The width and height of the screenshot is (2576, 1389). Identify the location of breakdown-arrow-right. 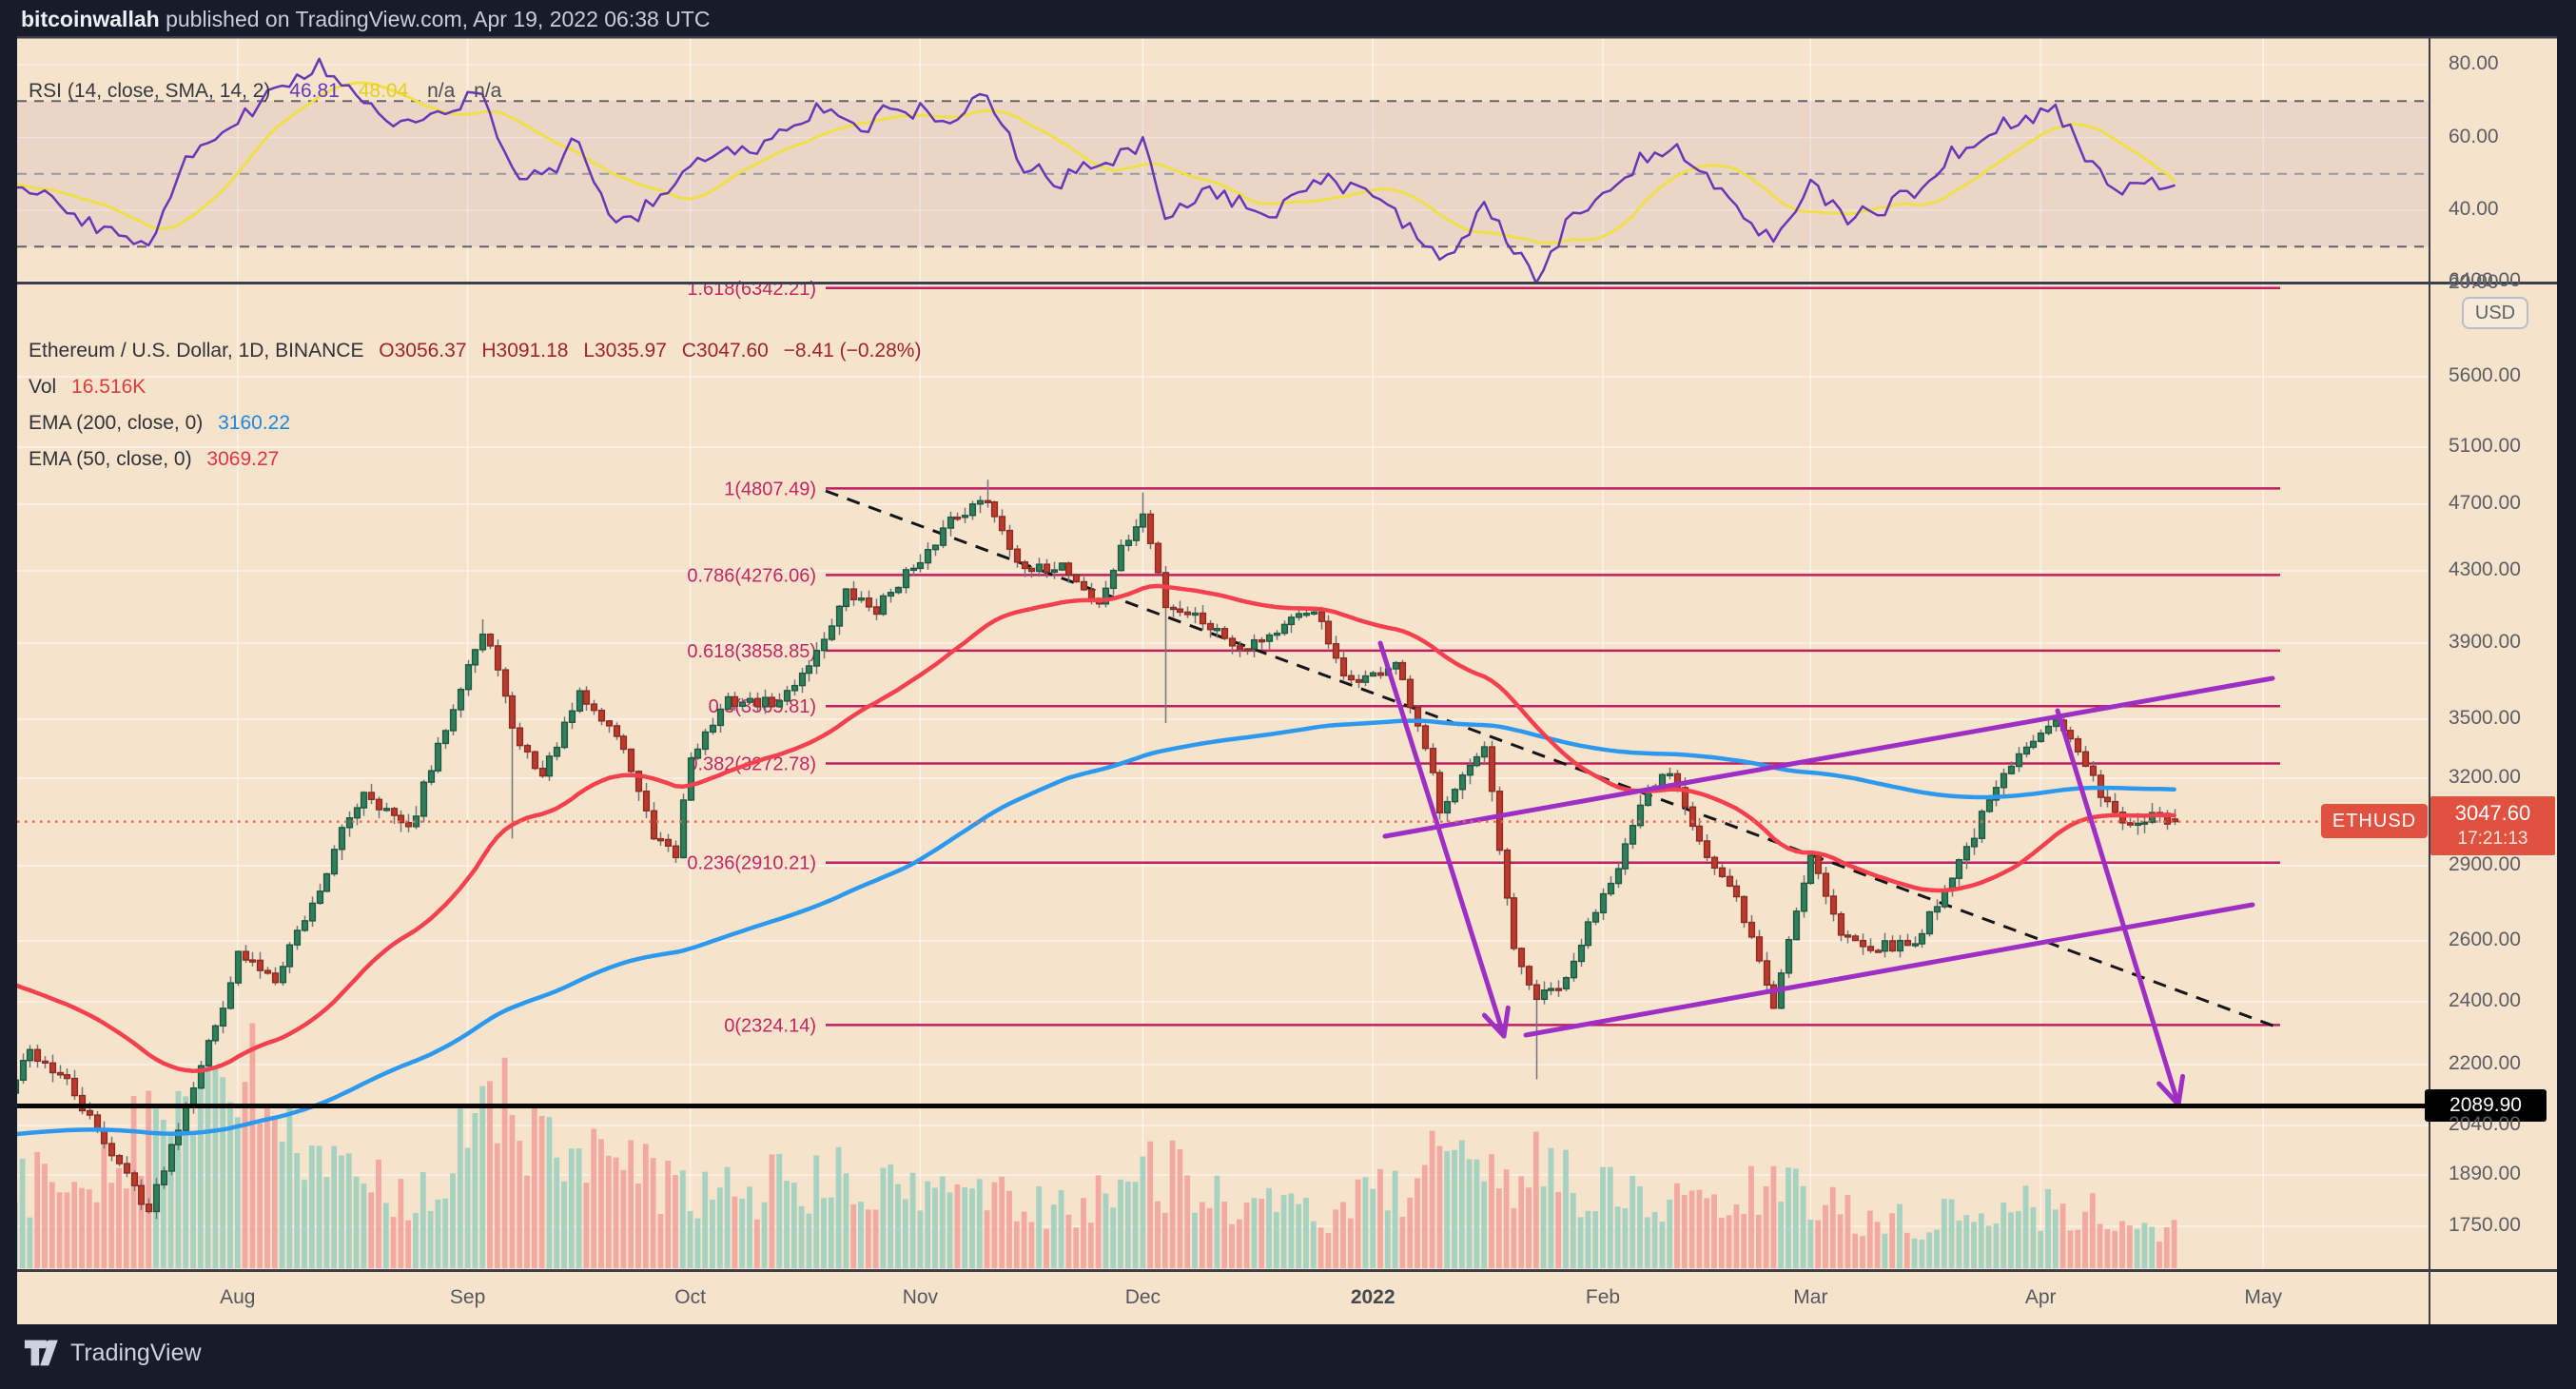
(2120, 907).